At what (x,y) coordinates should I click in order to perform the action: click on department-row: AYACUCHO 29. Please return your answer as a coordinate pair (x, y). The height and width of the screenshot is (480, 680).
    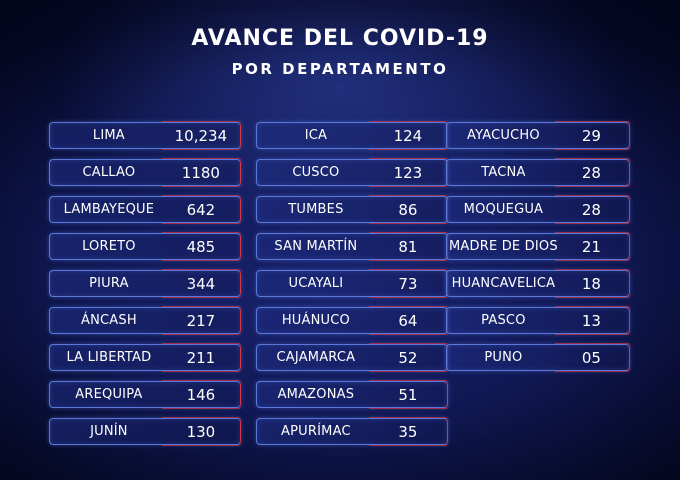
    Looking at the image, I should click on (538, 135).